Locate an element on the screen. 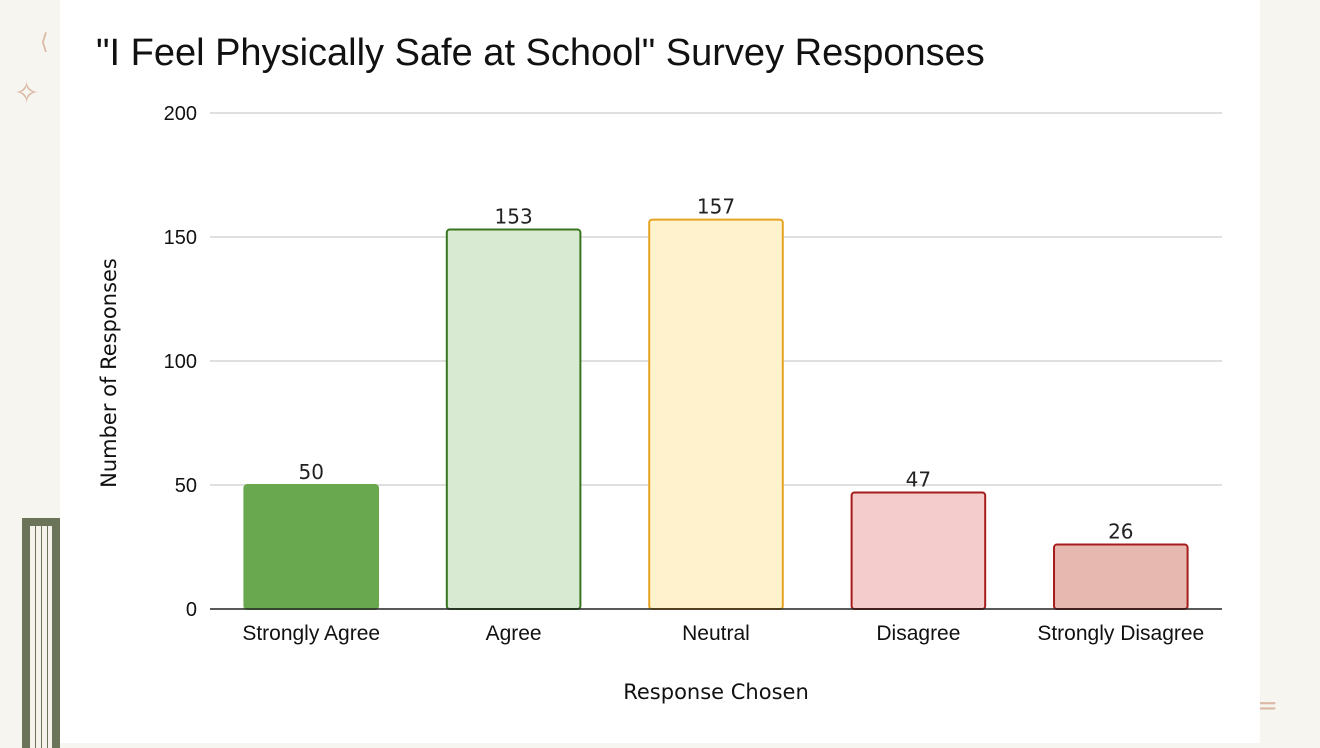 The height and width of the screenshot is (748, 1320). value-label: 26 is located at coordinates (1120, 532).